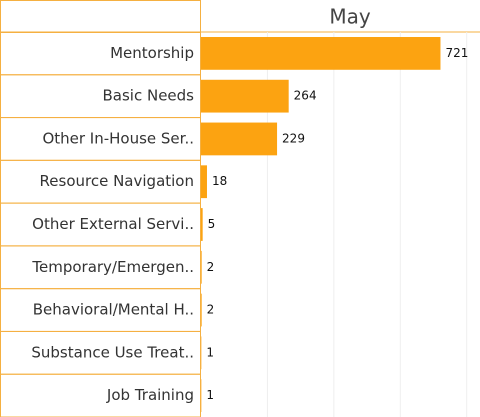 This screenshot has height=417, width=480. What do you see at coordinates (149, 96) in the screenshot?
I see `row-label: Basic Needs` at bounding box center [149, 96].